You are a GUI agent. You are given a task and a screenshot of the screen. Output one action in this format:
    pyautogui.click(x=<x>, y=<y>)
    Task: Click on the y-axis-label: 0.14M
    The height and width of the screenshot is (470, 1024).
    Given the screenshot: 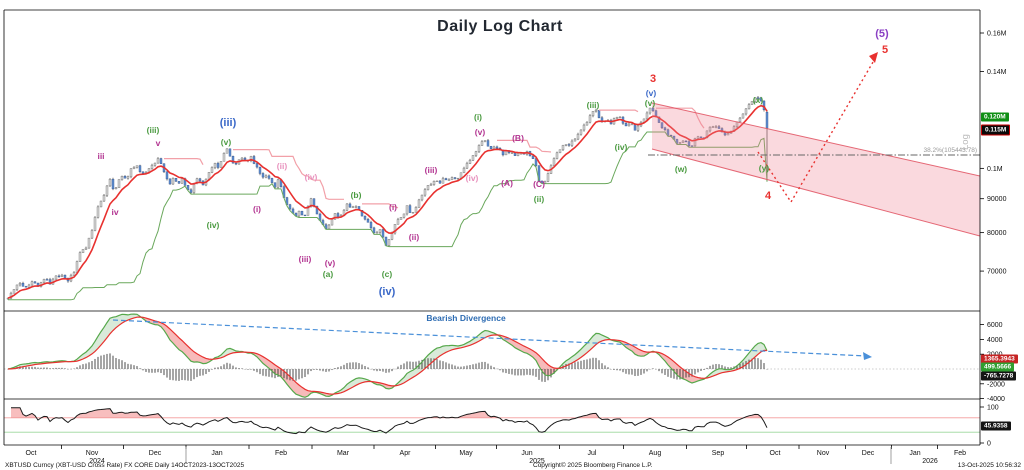 What is the action you would take?
    pyautogui.click(x=997, y=72)
    